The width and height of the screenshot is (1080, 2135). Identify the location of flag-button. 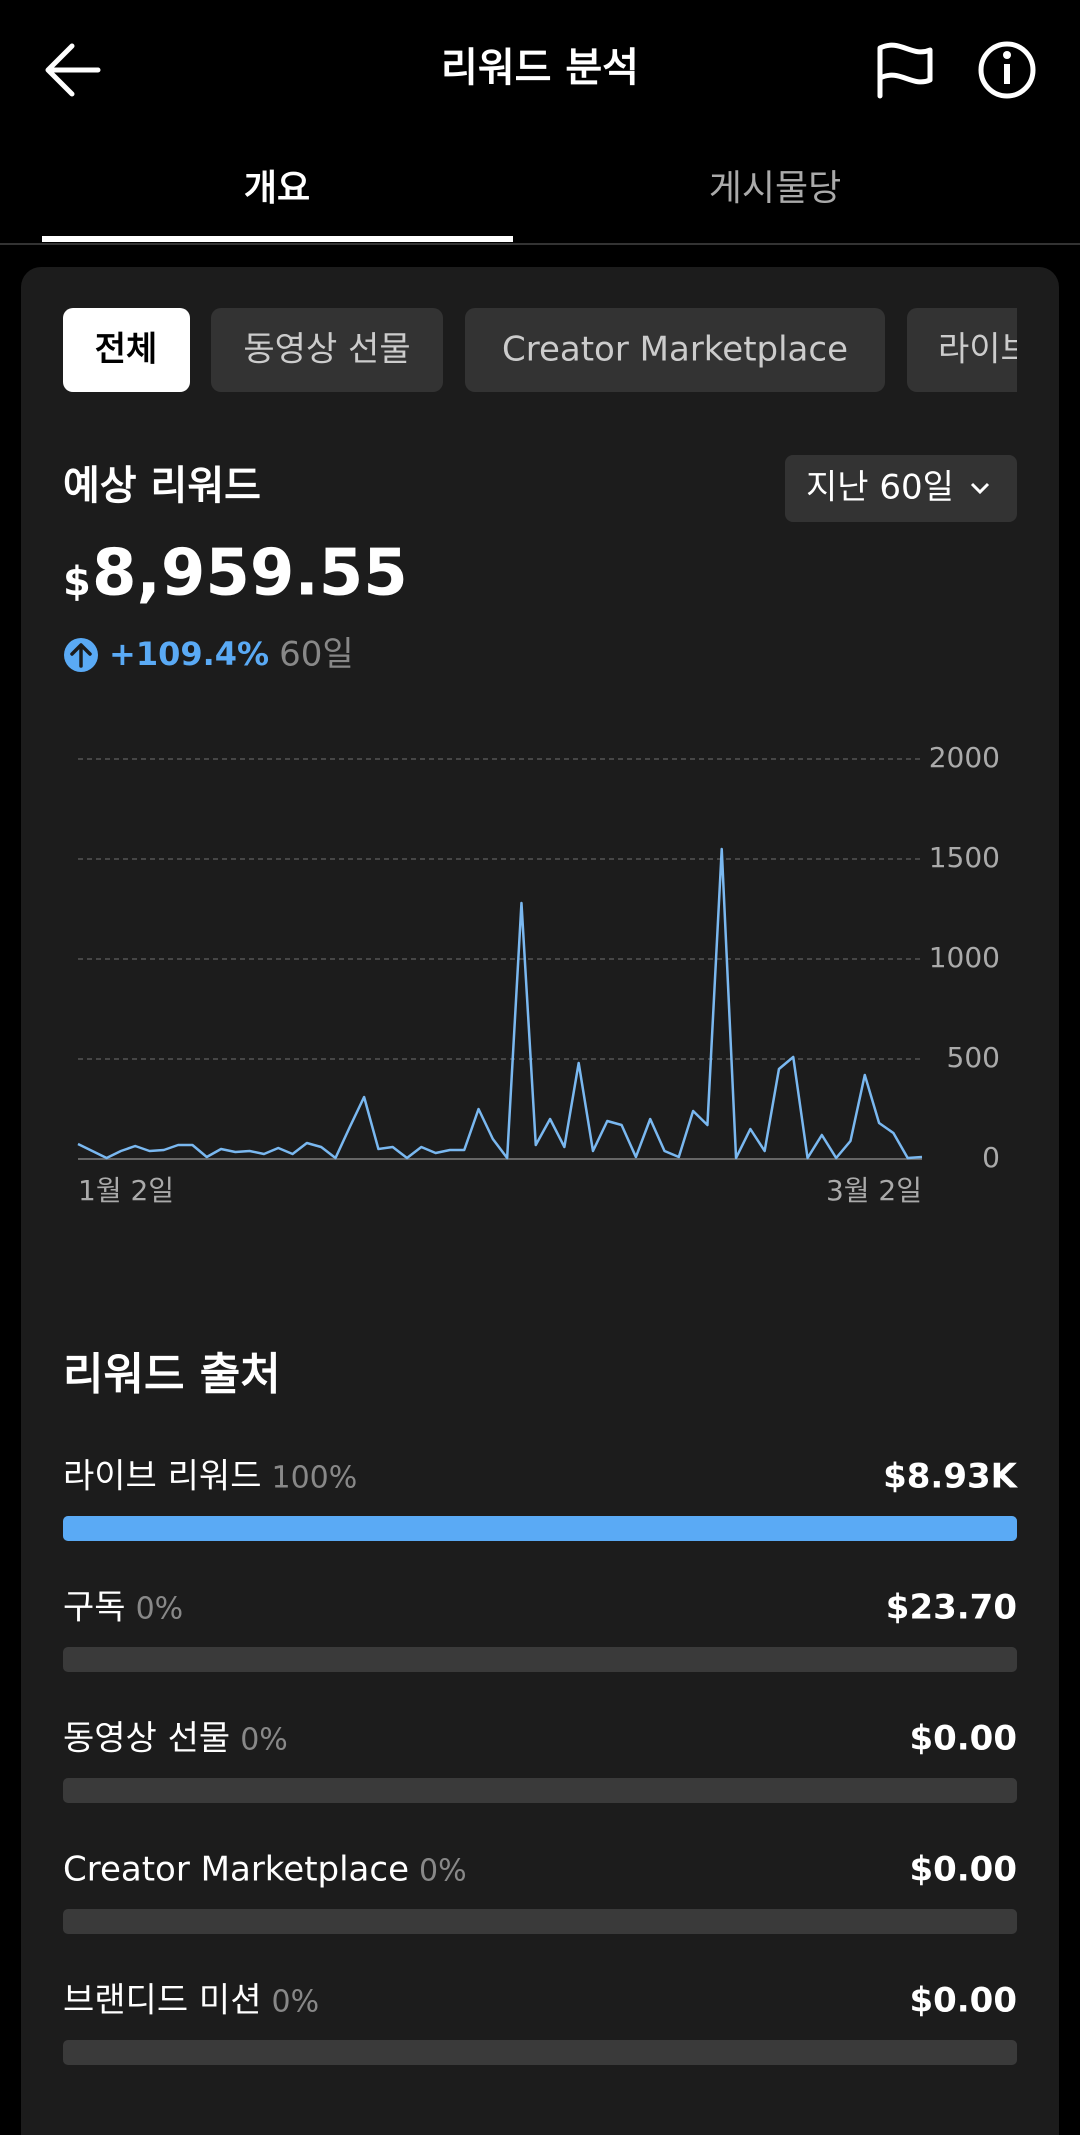
(905, 70).